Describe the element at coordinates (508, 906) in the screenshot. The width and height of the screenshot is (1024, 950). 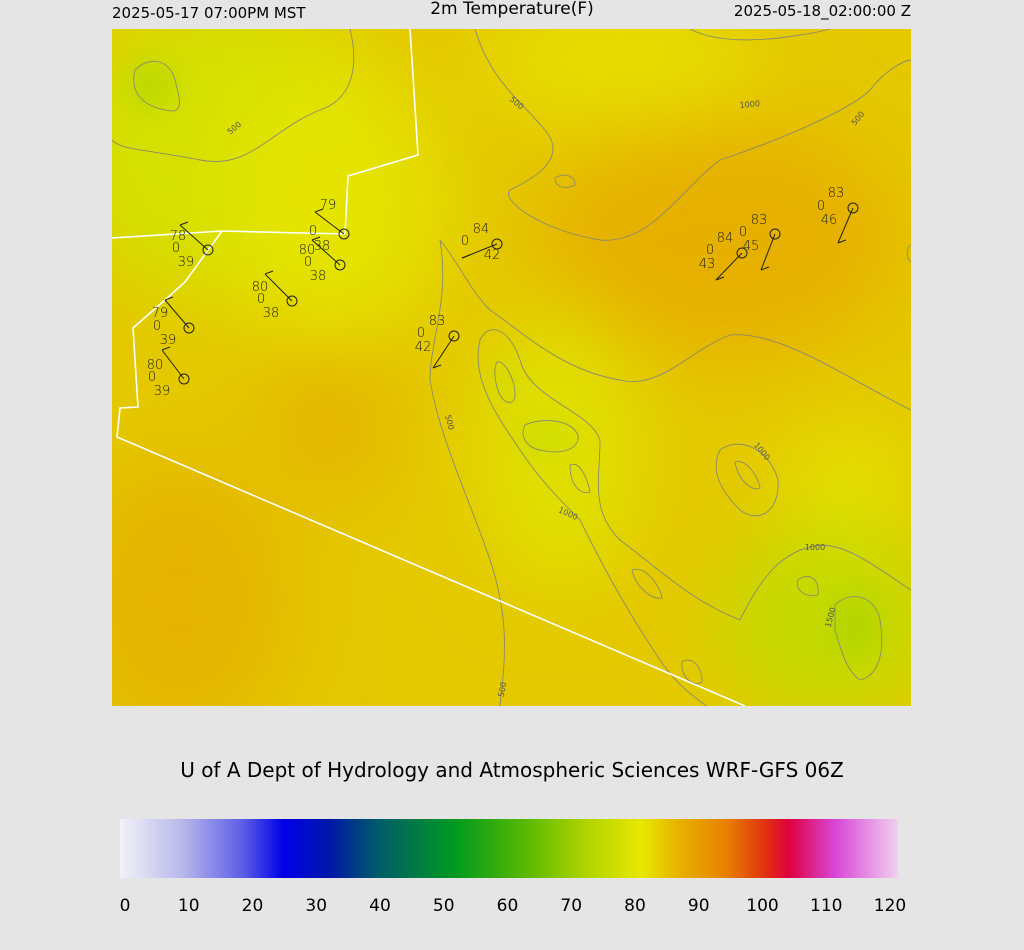
I see `colorbar-tick-label: 60` at that location.